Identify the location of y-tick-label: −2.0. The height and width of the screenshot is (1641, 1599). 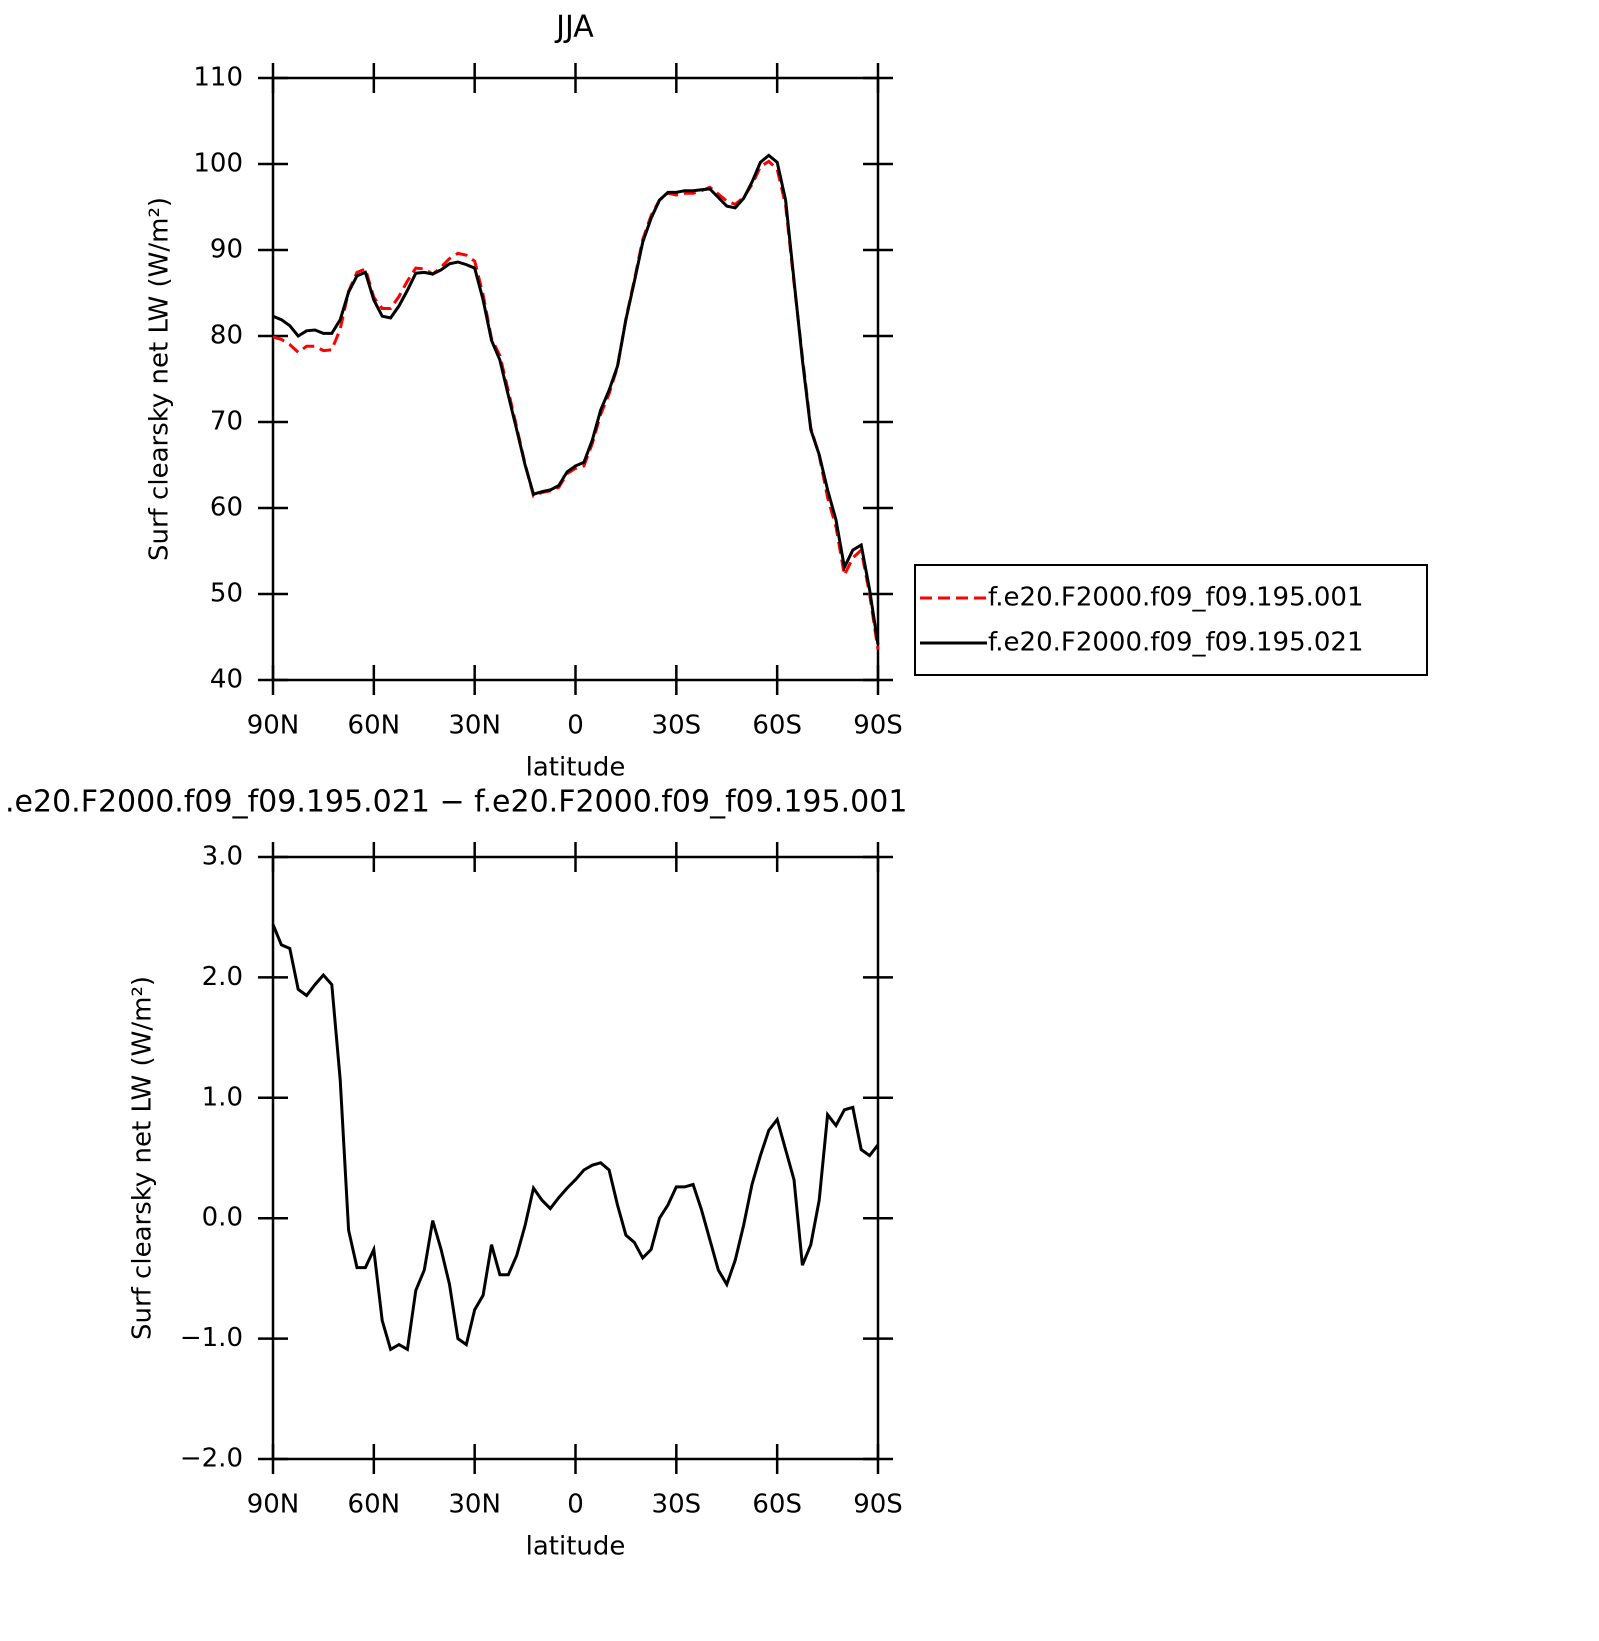
(211, 1459).